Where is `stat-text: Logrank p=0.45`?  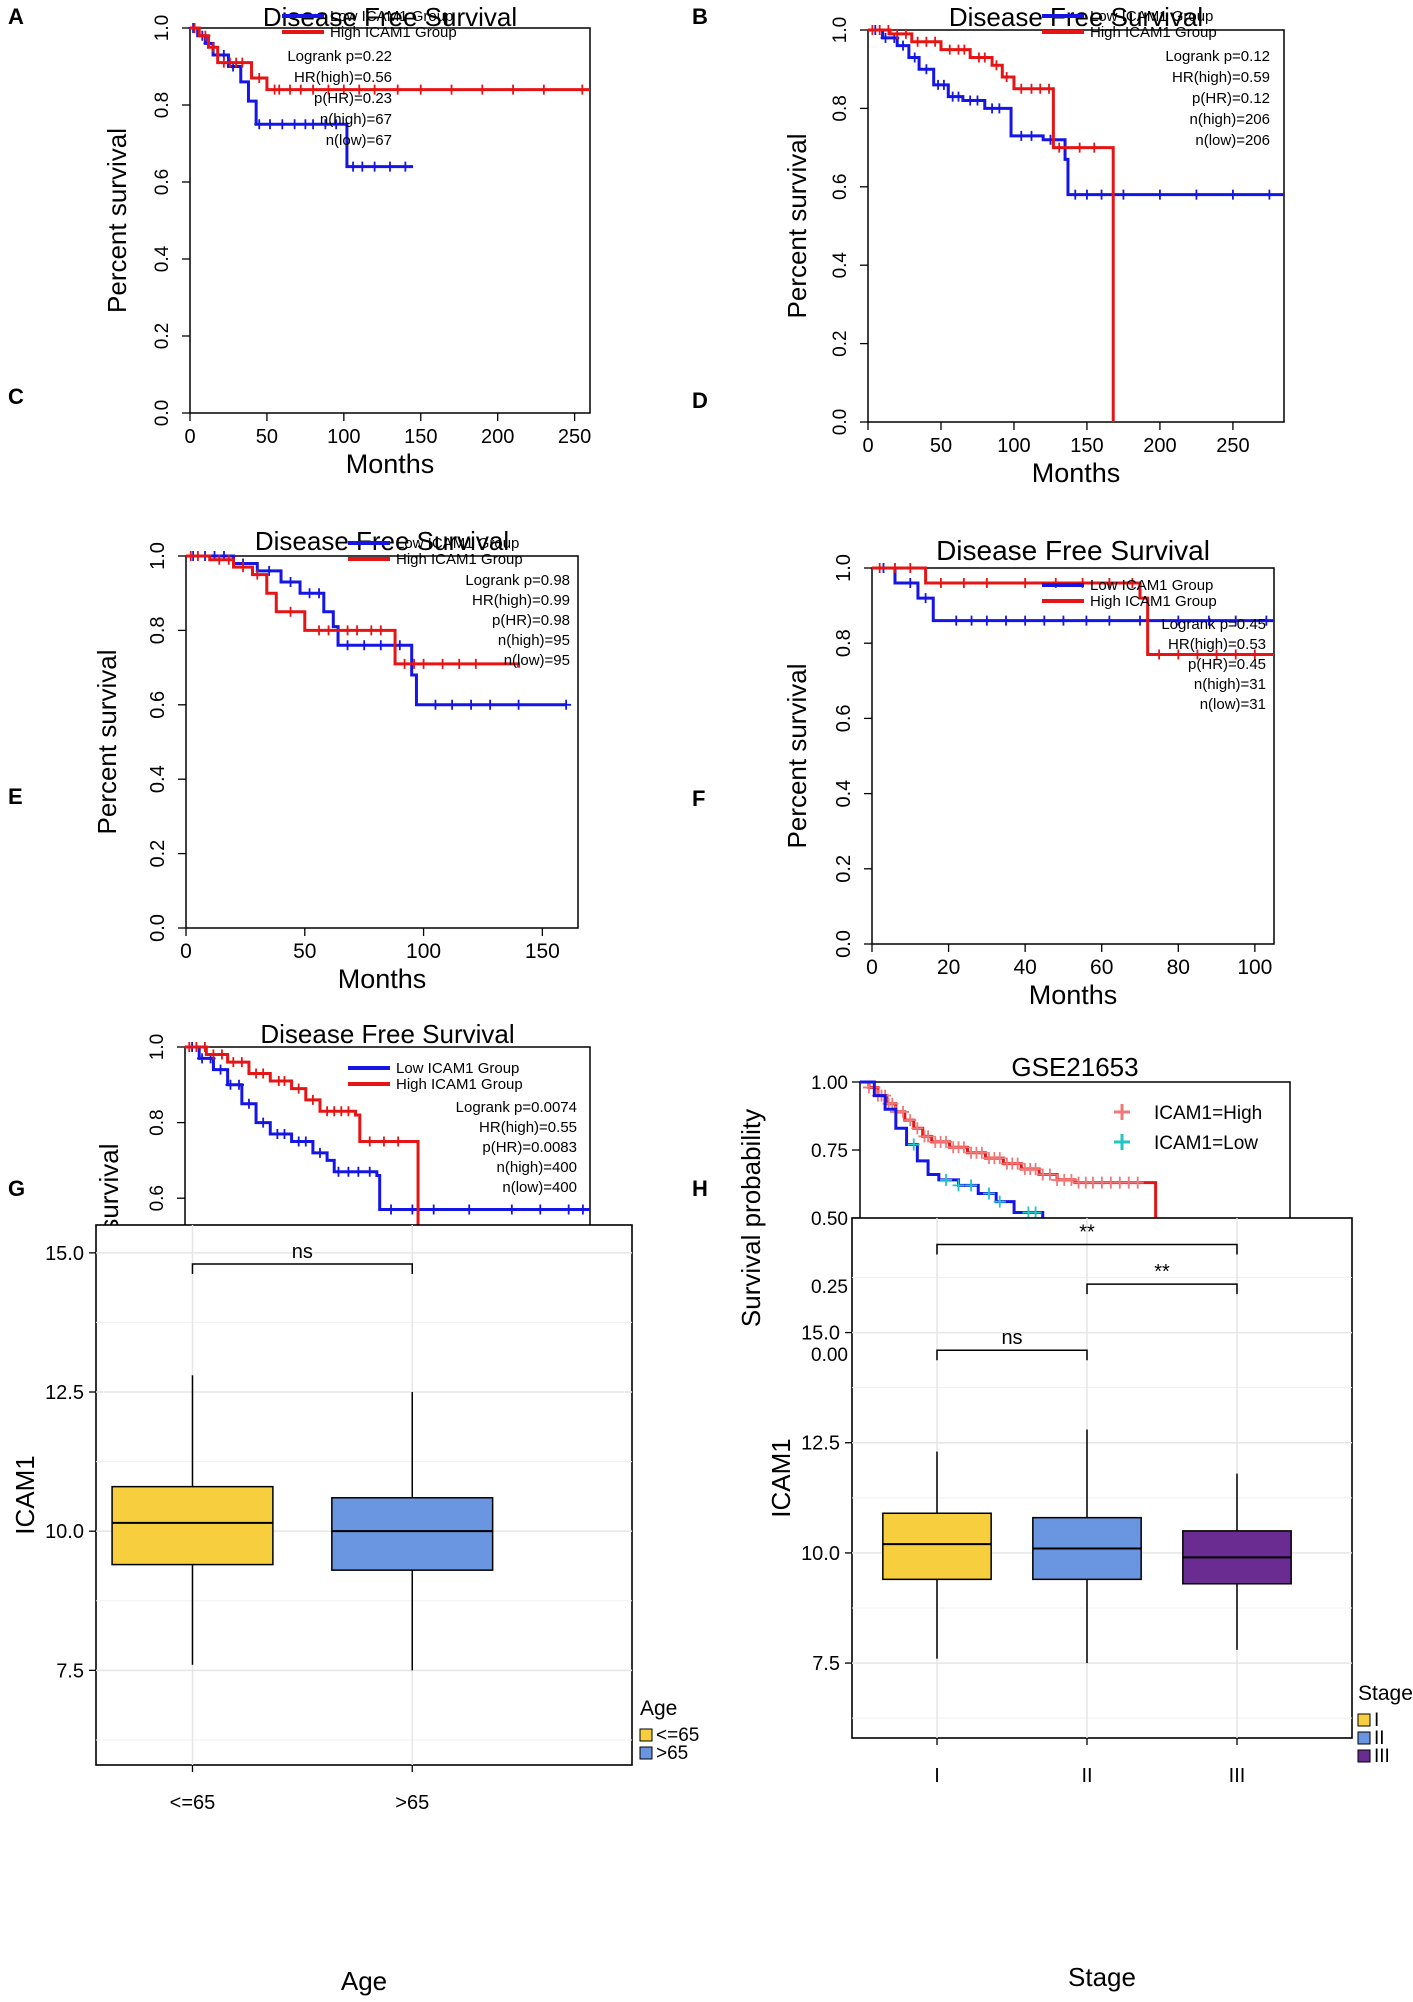 stat-text: Logrank p=0.45 is located at coordinates (1213, 624).